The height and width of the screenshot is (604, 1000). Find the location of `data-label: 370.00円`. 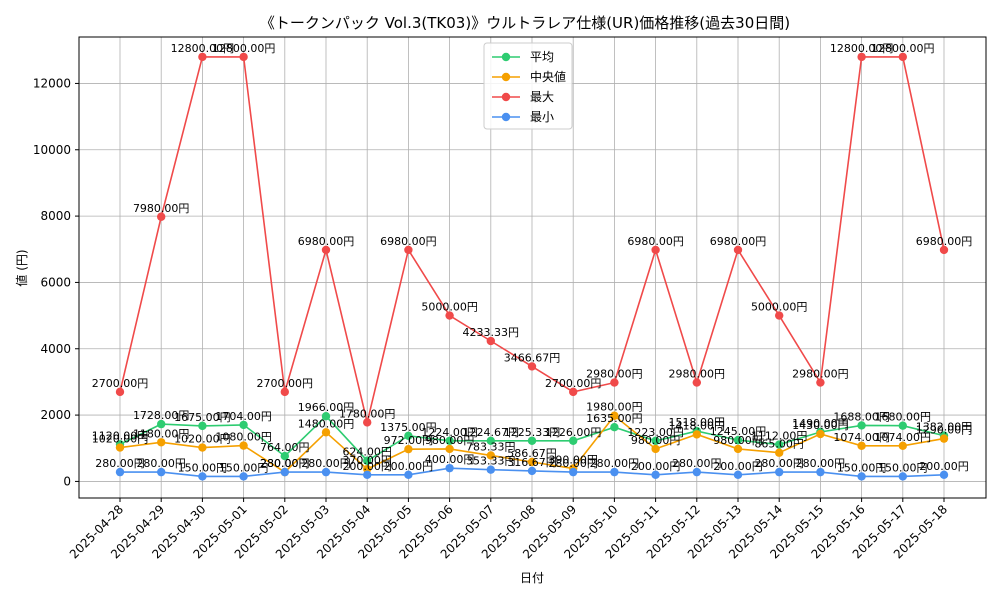

data-label: 370.00円 is located at coordinates (367, 460).